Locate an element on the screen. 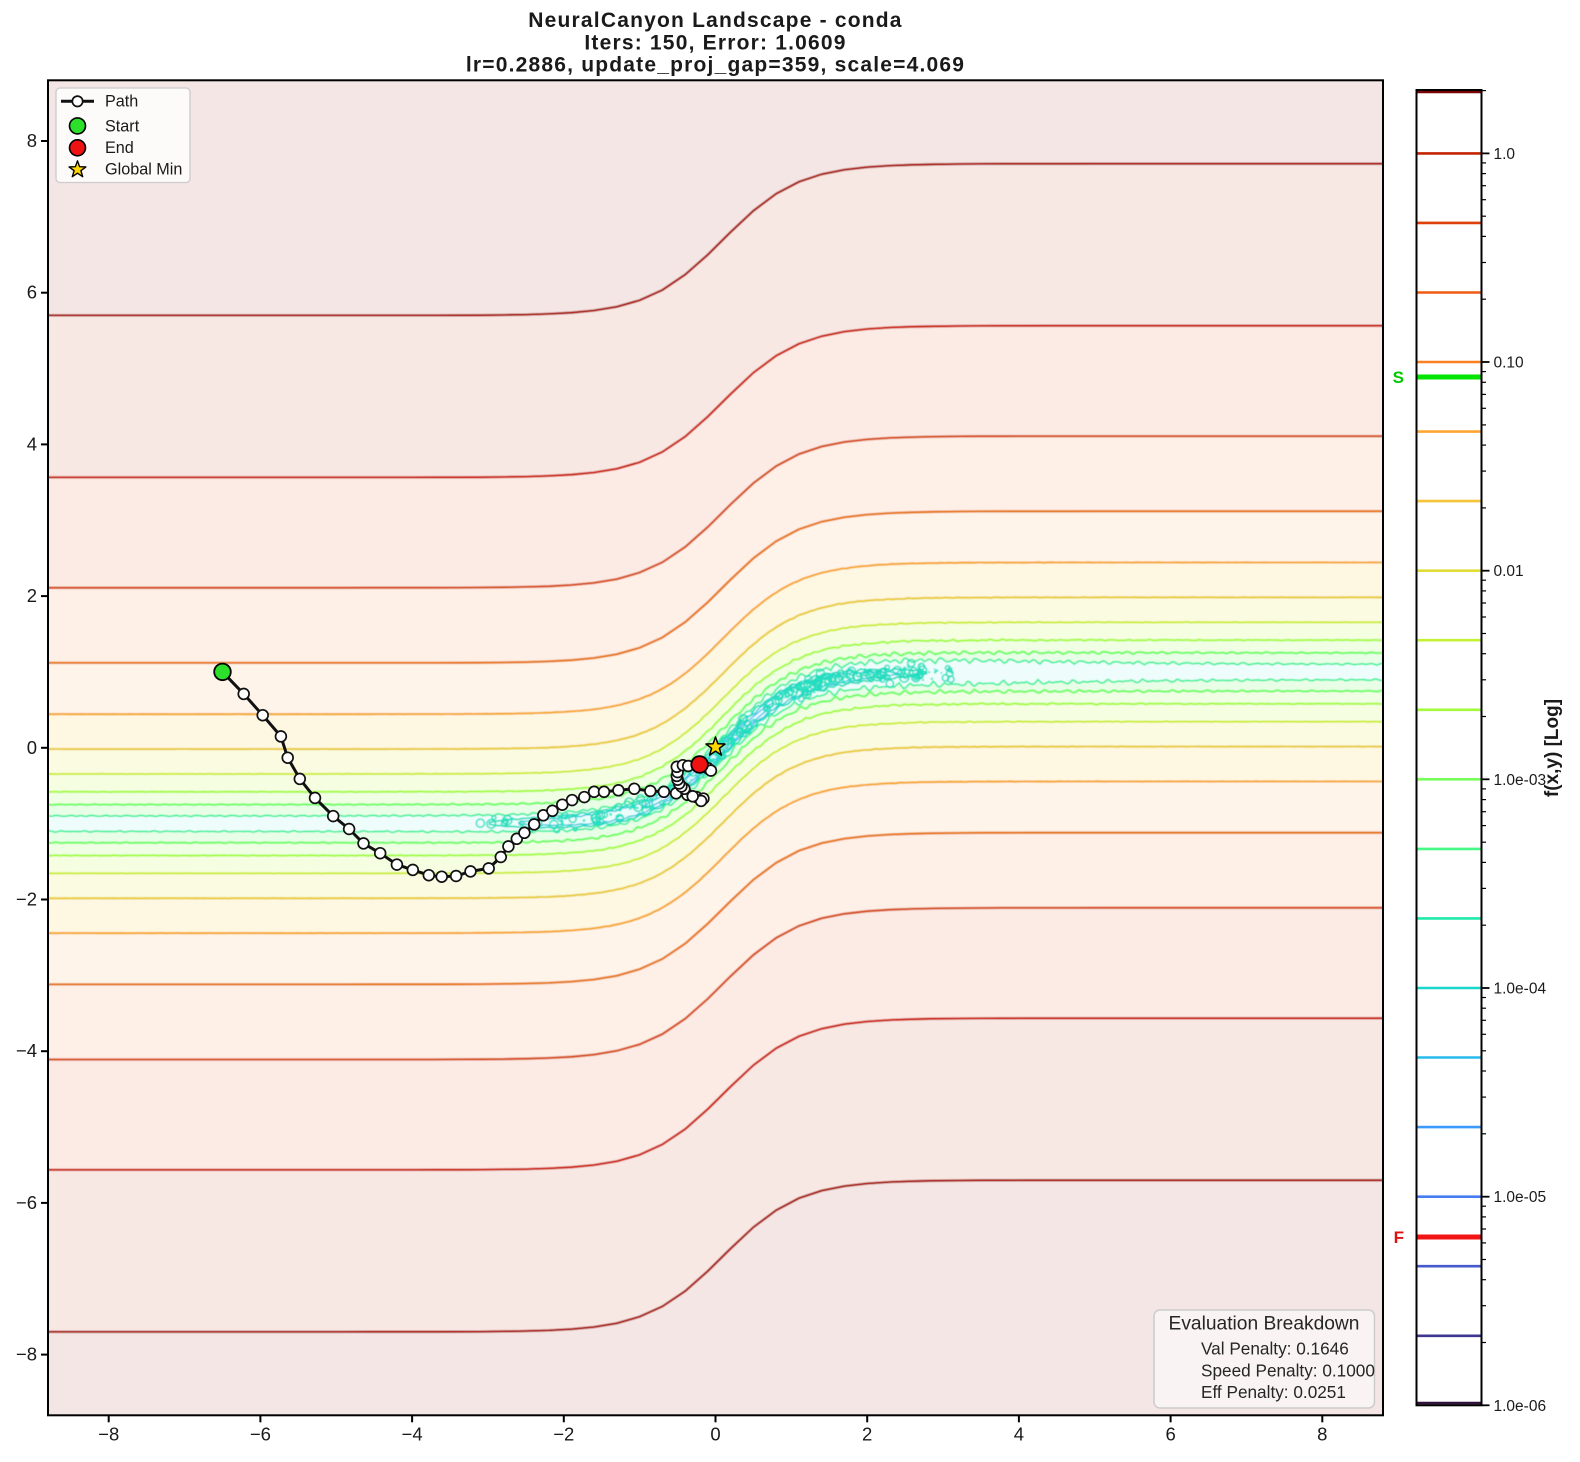 The width and height of the screenshot is (1580, 1462). svg-text: NeuralCanyon Landscape - conda is located at coordinates (715, 20).